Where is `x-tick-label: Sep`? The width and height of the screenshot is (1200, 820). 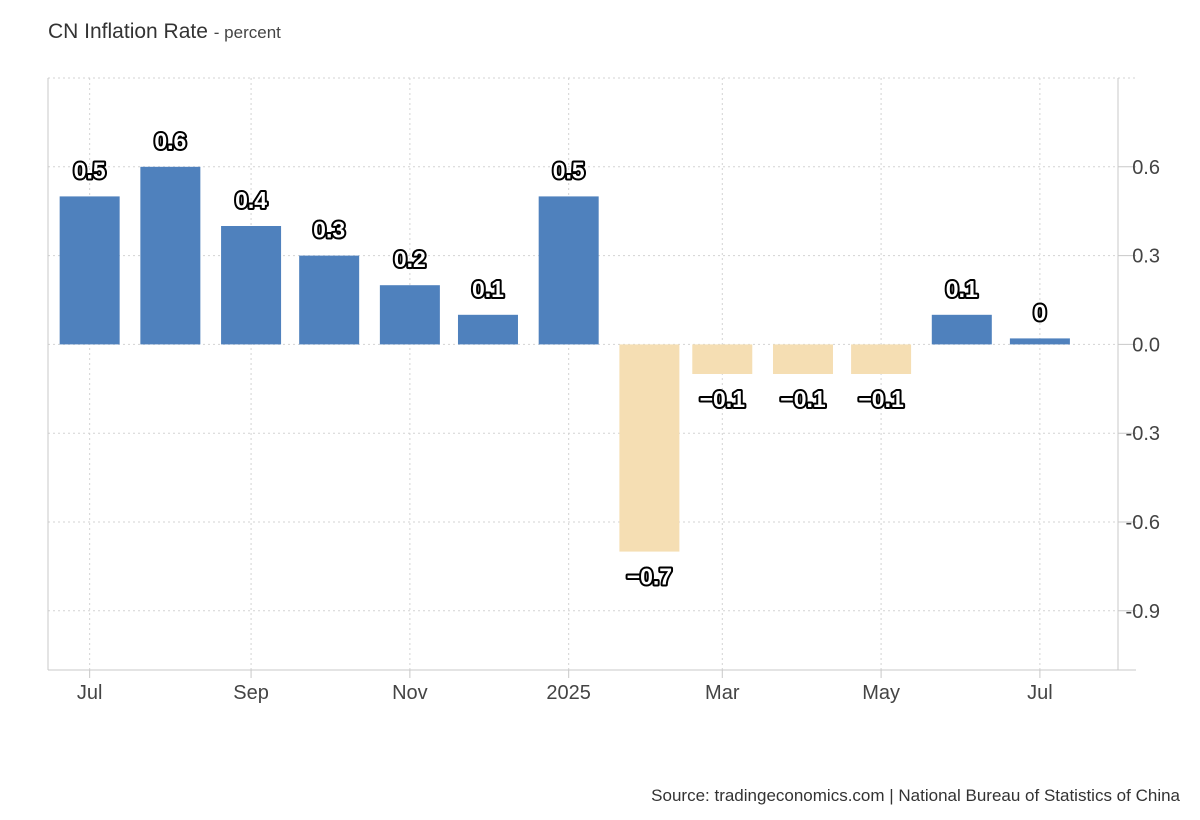 x-tick-label: Sep is located at coordinates (251, 693).